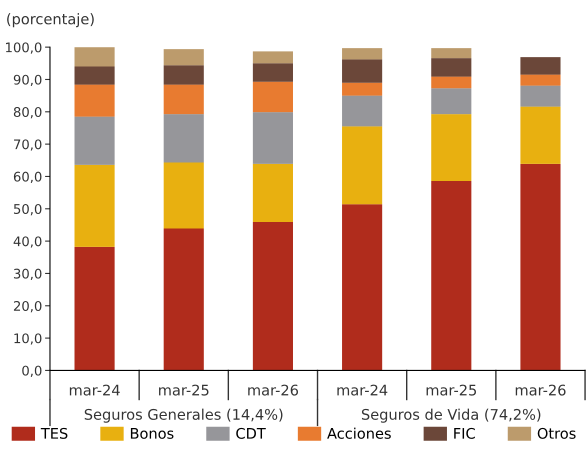 This screenshot has width=588, height=449. I want to click on y-tick-label: 20,0, so click(28, 306).